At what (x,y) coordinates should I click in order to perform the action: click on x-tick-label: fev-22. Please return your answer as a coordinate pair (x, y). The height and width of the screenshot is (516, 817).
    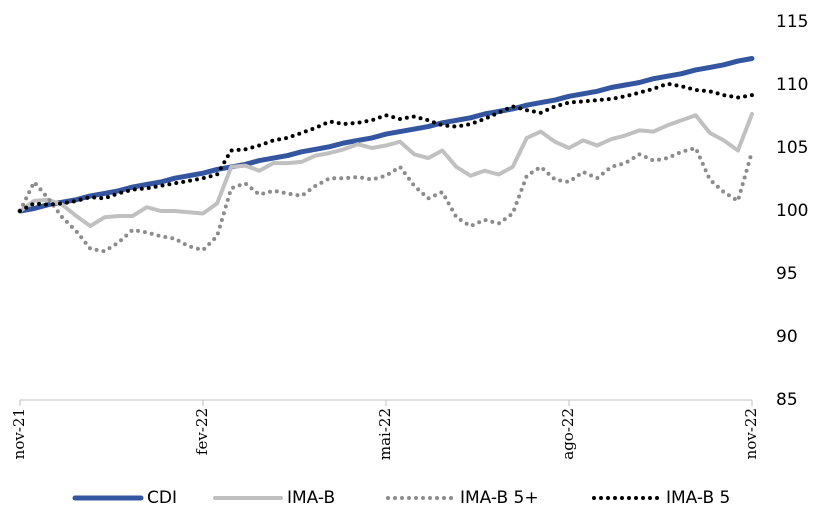
    Looking at the image, I should click on (202, 431).